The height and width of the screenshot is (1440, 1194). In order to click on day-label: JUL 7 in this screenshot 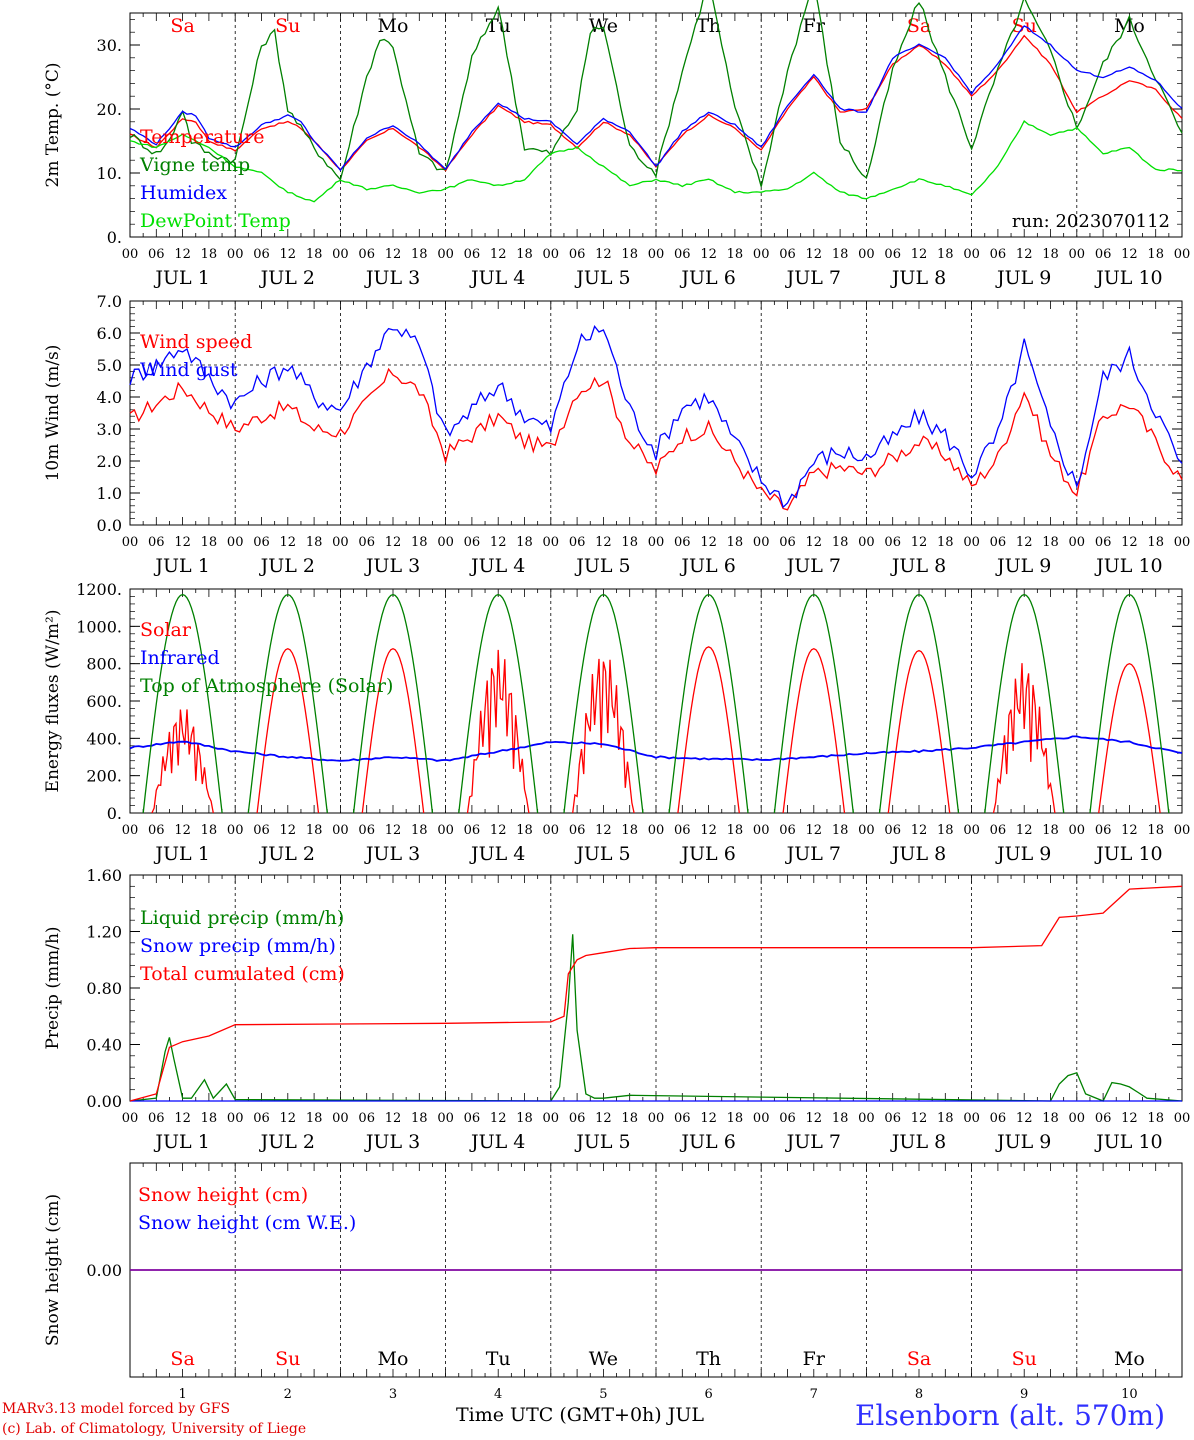, I will do `click(813, 854)`.